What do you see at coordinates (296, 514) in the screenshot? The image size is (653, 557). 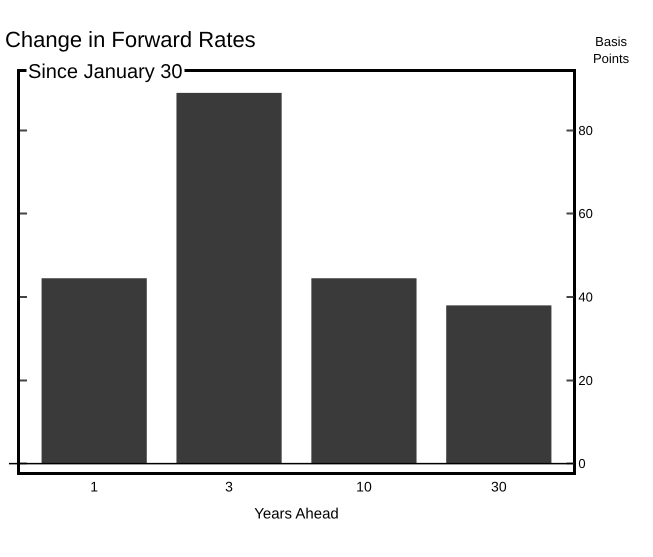 I see `x-axis-title: Years Ahead` at bounding box center [296, 514].